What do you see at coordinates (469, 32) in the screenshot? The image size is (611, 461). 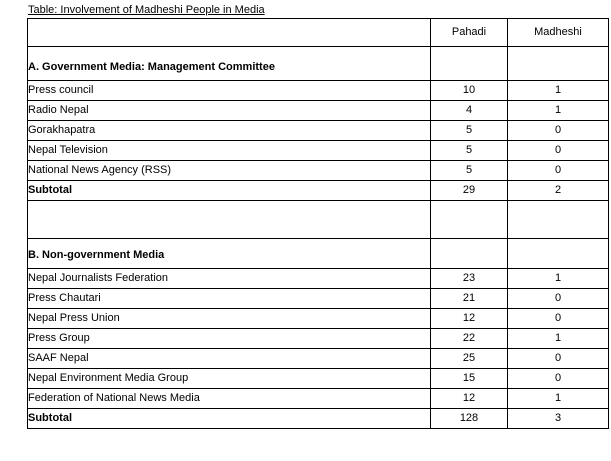 I see `header-pahadi-cell: Pahadi` at bounding box center [469, 32].